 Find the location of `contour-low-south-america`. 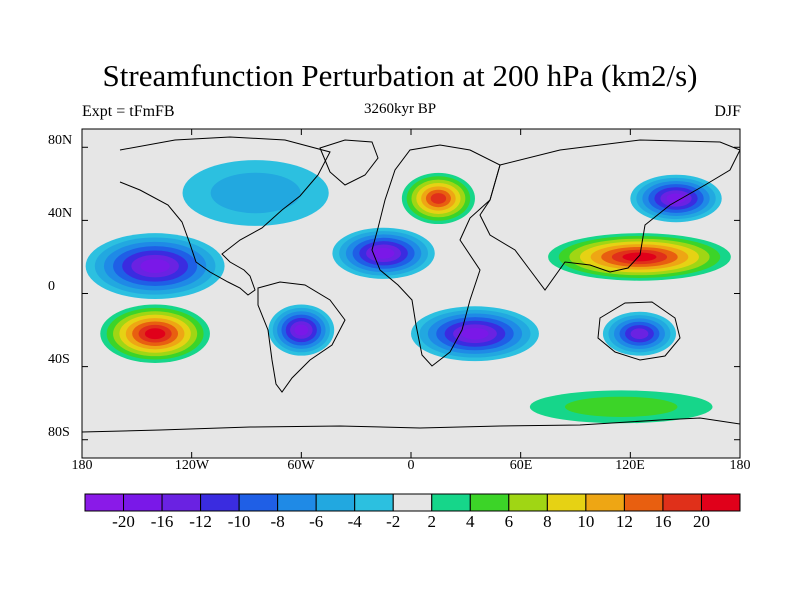

contour-low-south-america is located at coordinates (301, 330).